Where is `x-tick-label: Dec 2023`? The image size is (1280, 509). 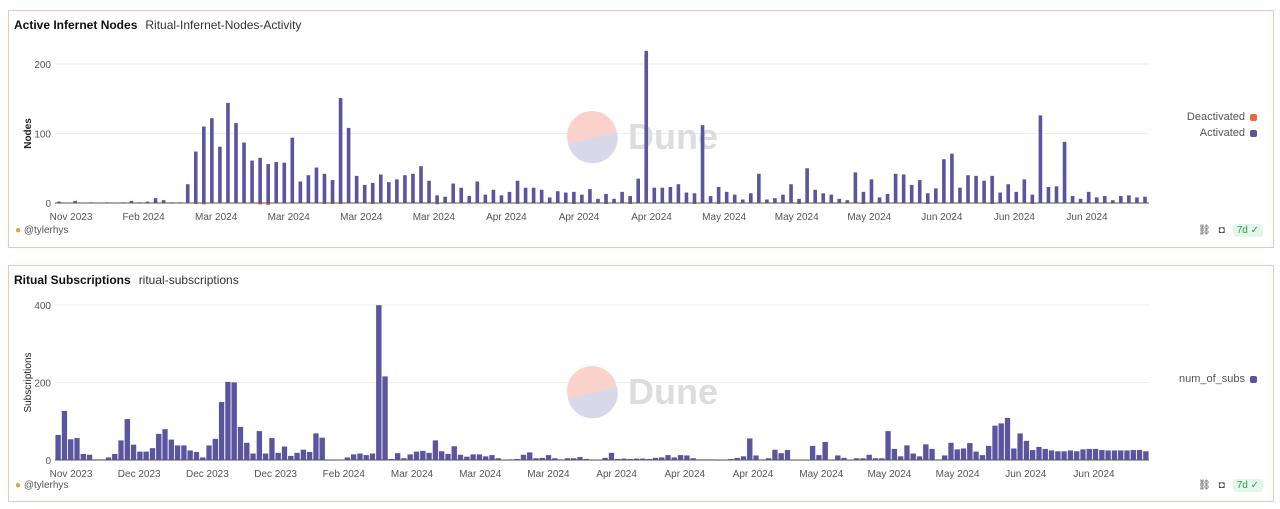 x-tick-label: Dec 2023 is located at coordinates (139, 474).